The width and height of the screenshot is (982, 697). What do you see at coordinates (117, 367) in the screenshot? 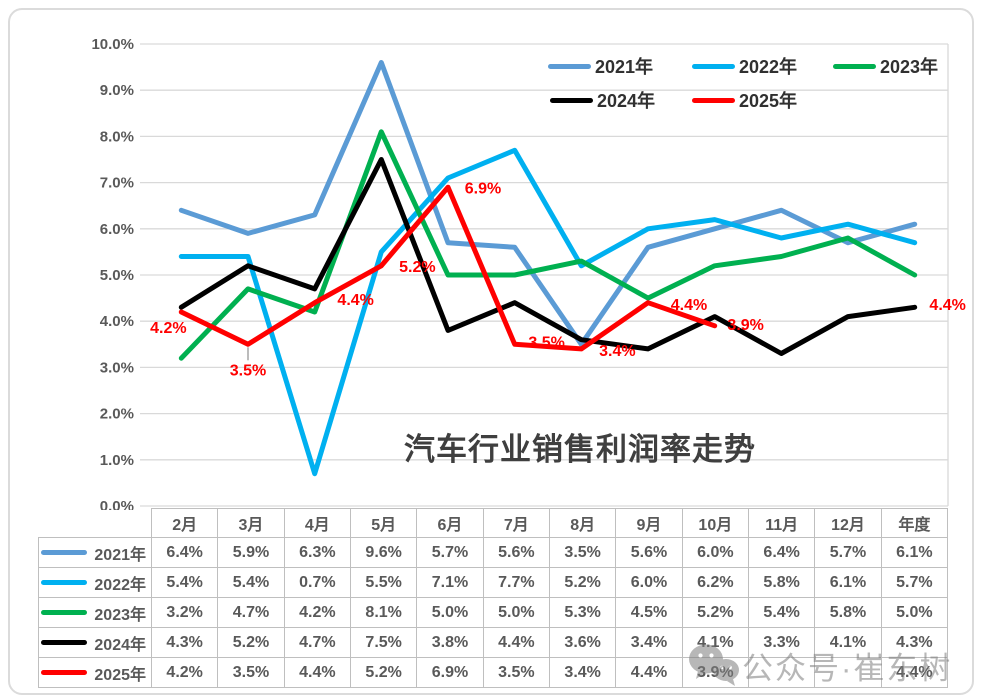
I see `y-axis-label: 3.0%` at bounding box center [117, 367].